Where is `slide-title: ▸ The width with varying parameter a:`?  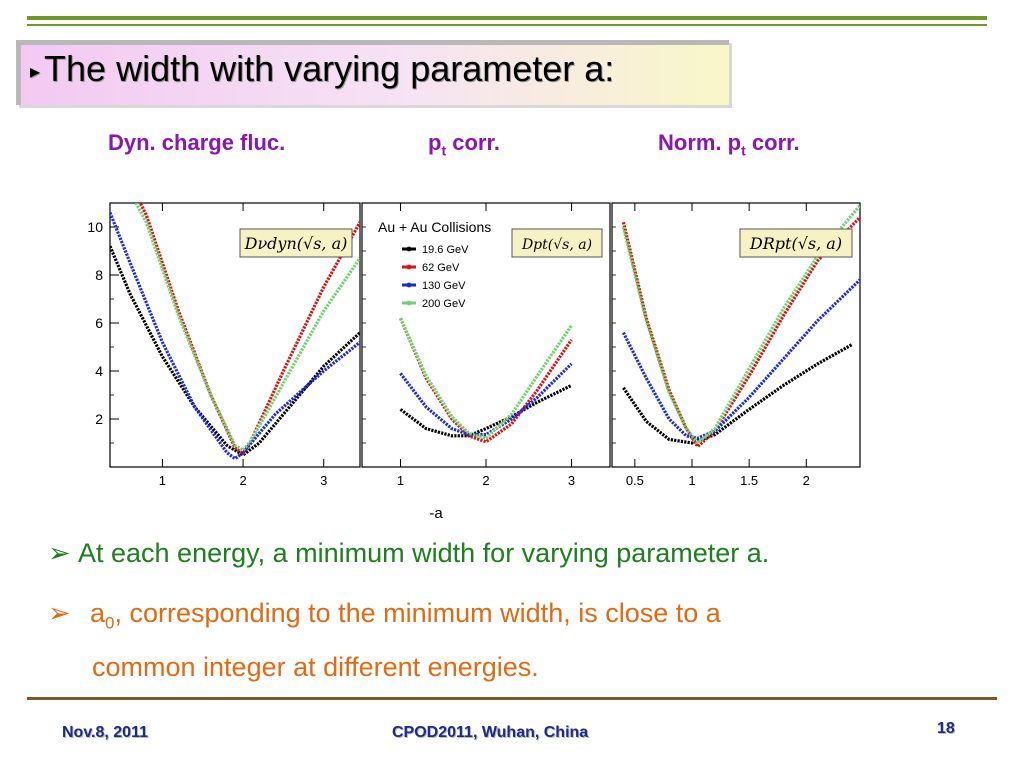 slide-title: ▸ The width with varying parameter a: is located at coordinates (322, 69).